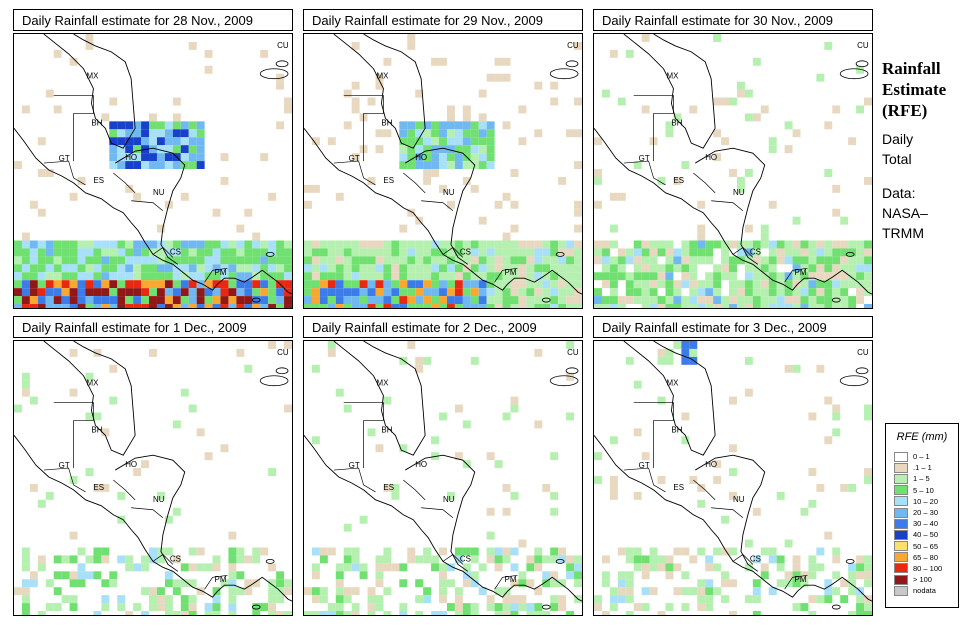 The image size is (970, 635). Describe the element at coordinates (644, 158) in the screenshot. I see `country-label: GT` at that location.